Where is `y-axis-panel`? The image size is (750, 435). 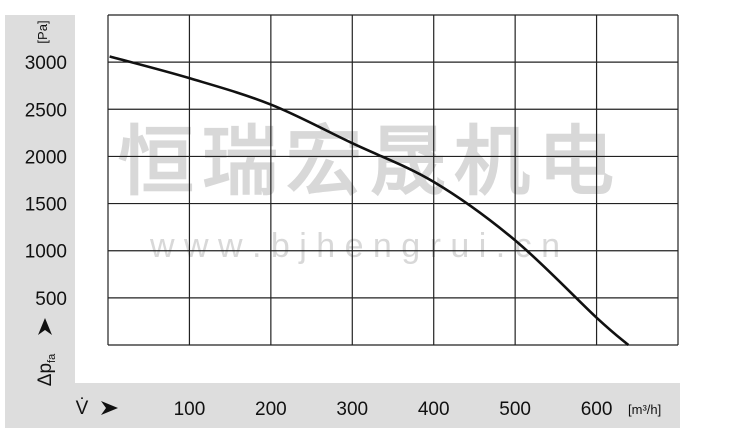 y-axis-panel is located at coordinates (40, 200).